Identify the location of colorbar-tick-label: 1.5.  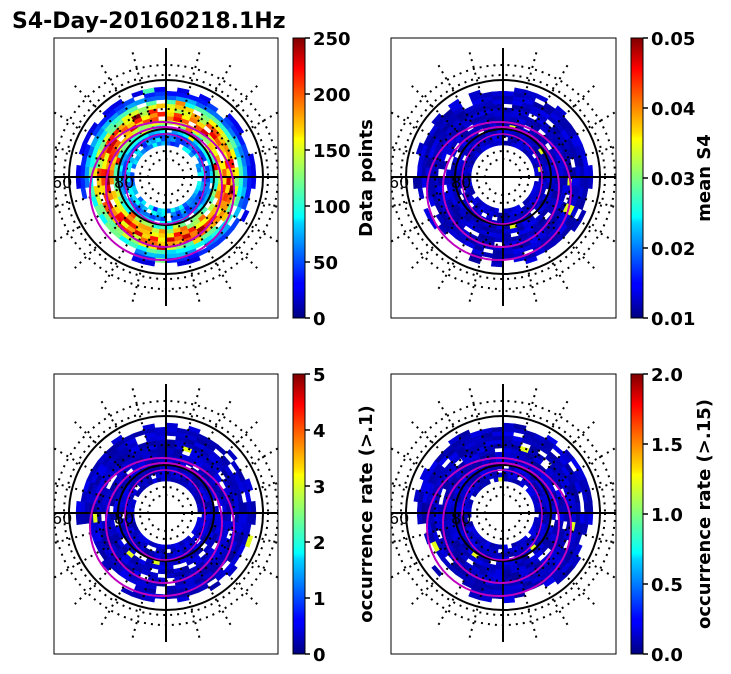
(667, 445).